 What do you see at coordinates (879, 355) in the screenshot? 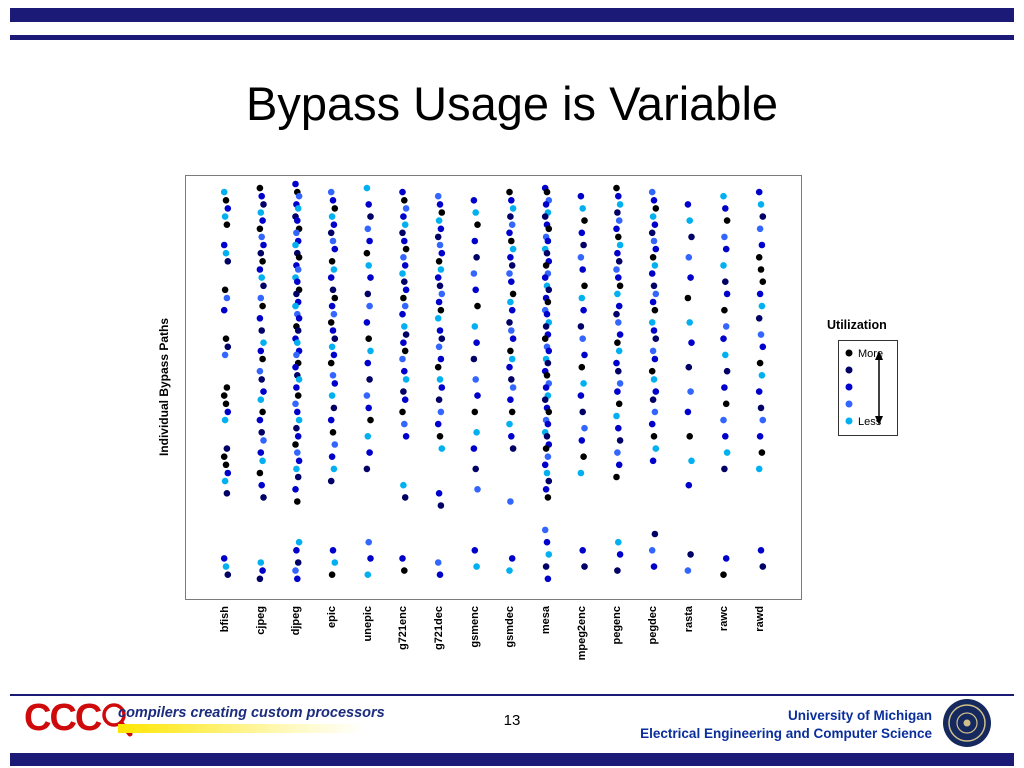
I see `legend-arrow-up-icon` at bounding box center [879, 355].